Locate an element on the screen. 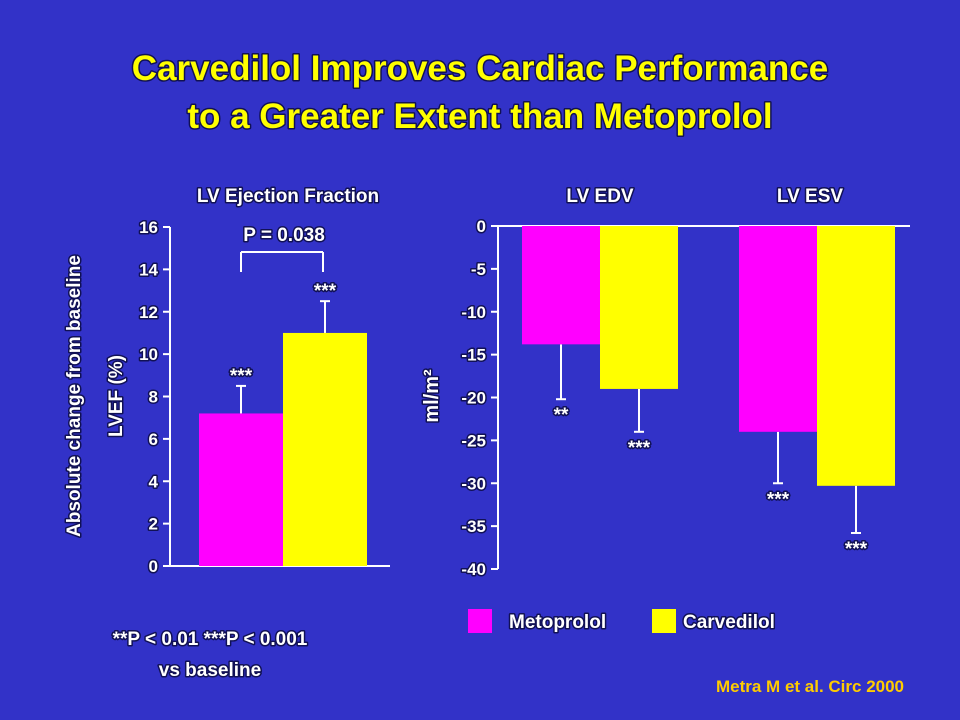  footnote-line1: **P < 0.01 ***P < 0.001 is located at coordinates (210, 639).